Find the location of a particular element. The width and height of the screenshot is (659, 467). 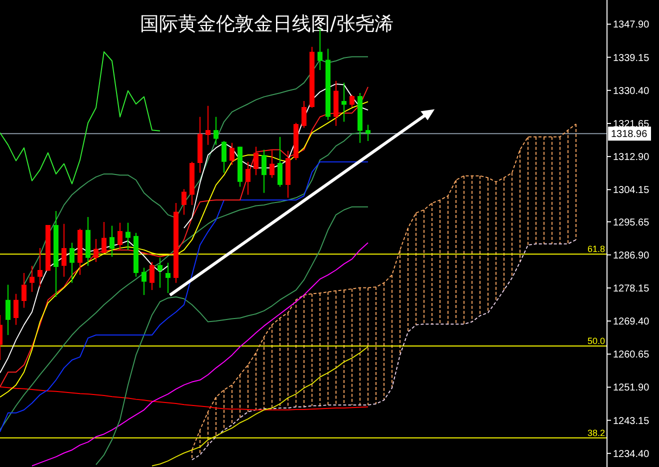

ref-line-label: 1318.96 is located at coordinates (629, 134).